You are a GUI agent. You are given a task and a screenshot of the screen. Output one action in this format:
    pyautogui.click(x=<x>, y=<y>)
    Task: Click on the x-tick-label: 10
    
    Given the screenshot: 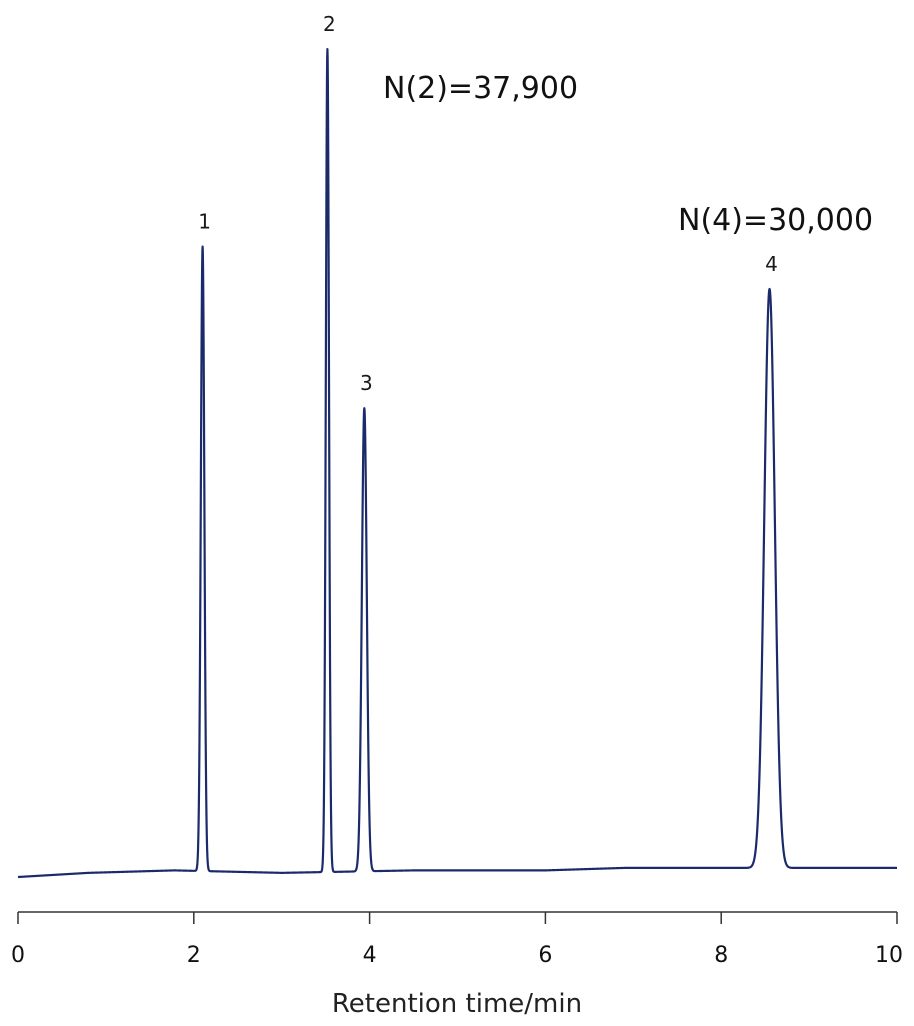 What is the action you would take?
    pyautogui.click(x=889, y=955)
    